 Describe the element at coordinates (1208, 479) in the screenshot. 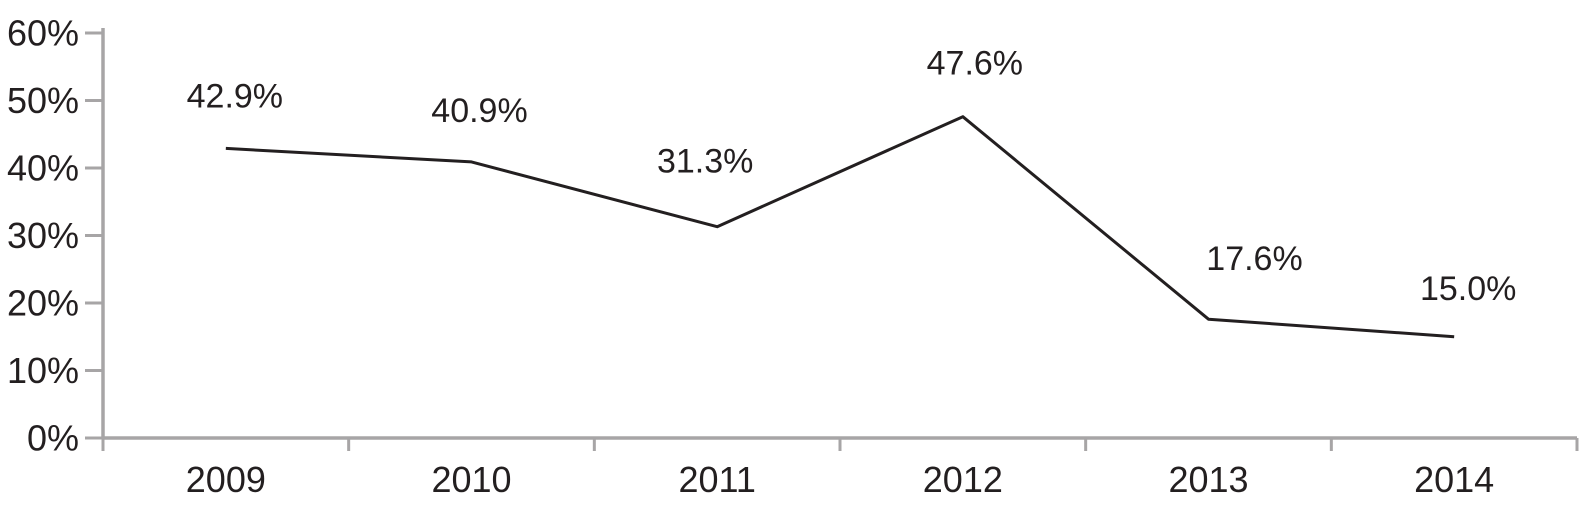

I see `x-axis-category-label: 2013` at that location.